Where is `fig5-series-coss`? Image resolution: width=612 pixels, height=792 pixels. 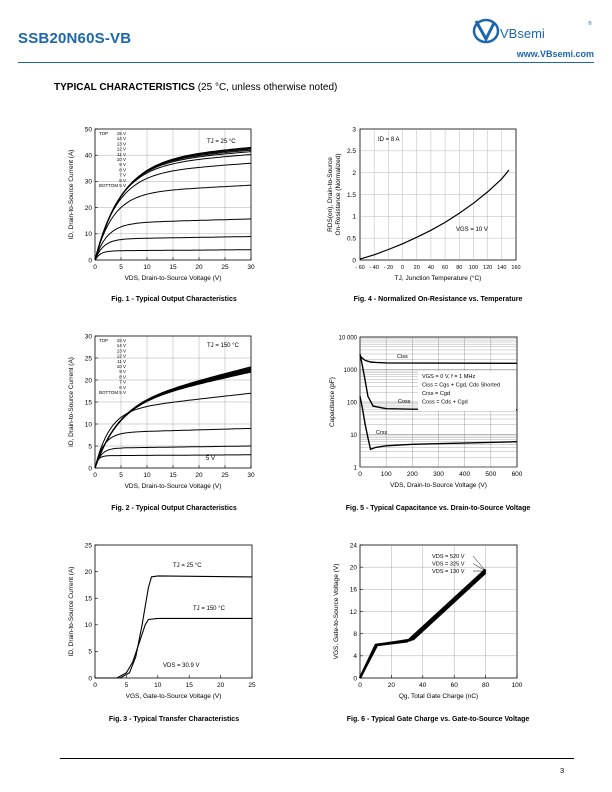
fig5-series-coss is located at coordinates (438, 382).